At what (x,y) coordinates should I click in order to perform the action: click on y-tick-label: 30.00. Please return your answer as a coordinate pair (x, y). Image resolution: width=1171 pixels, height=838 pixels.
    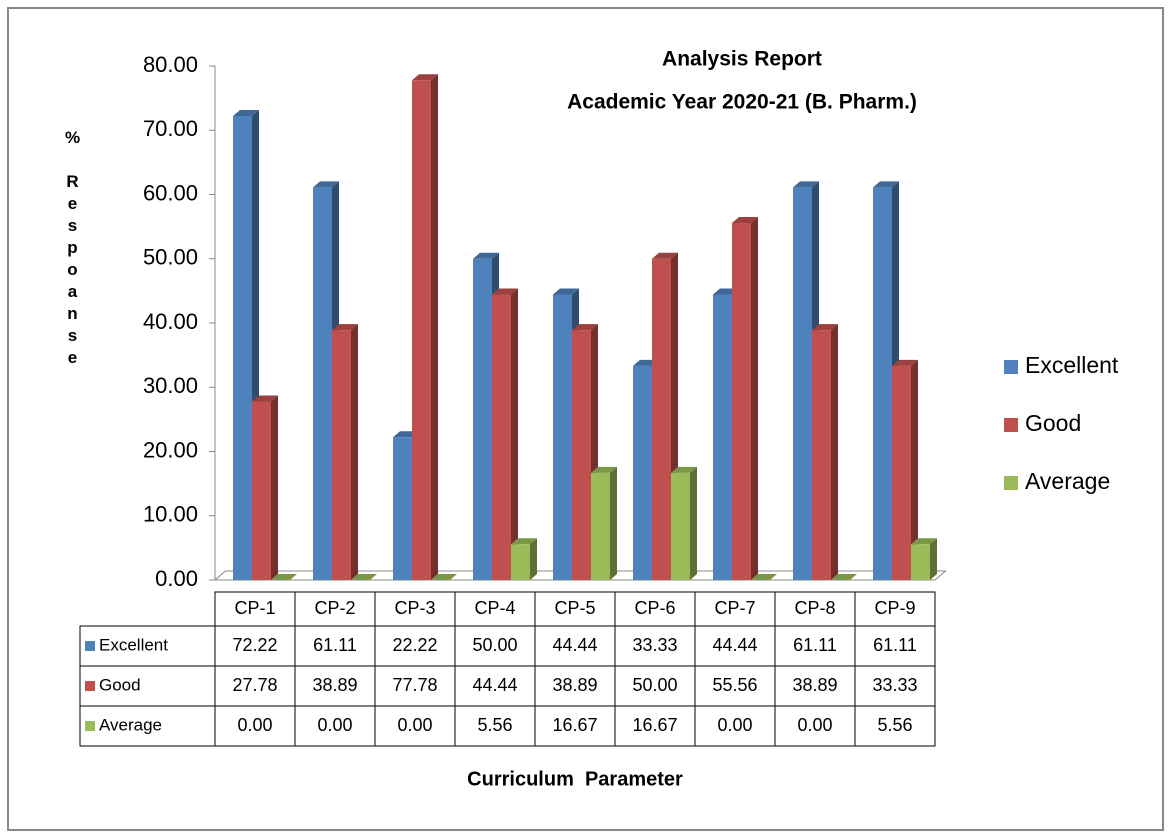
    Looking at the image, I should click on (170, 385).